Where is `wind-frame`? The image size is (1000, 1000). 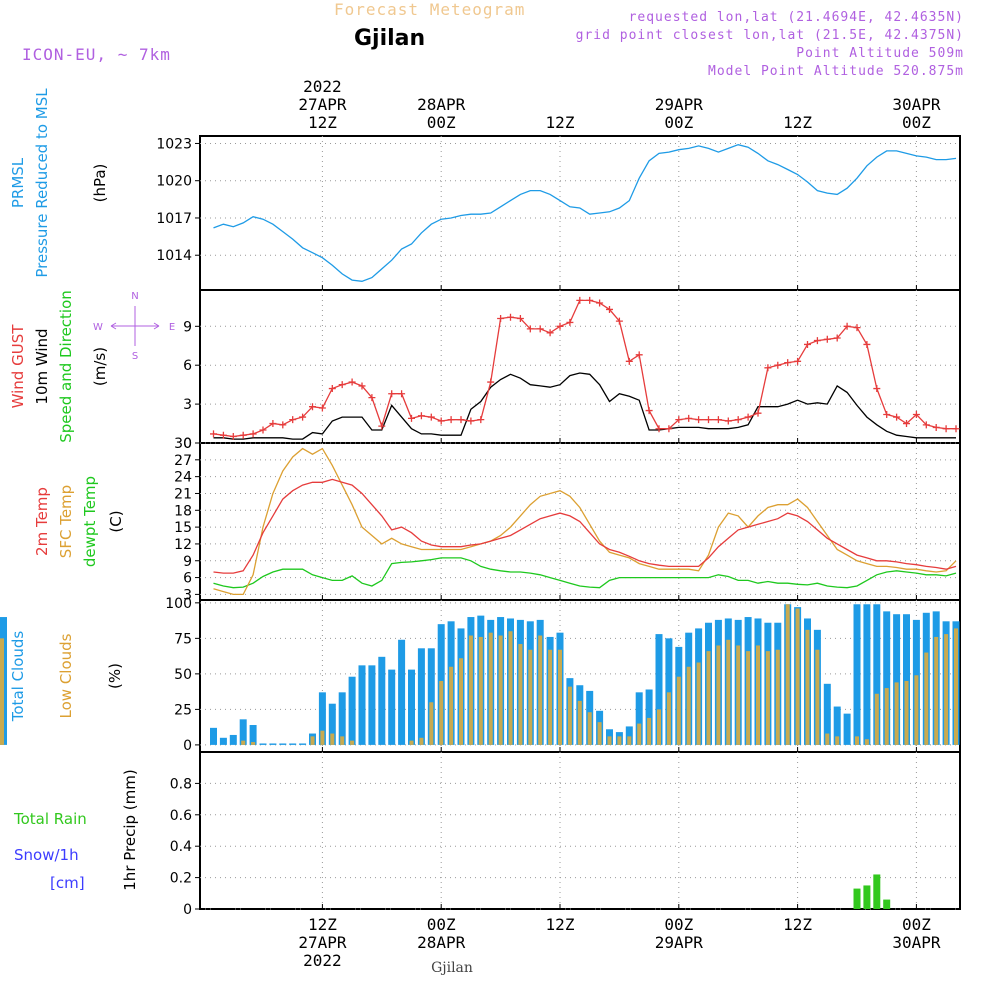 wind-frame is located at coordinates (580, 366).